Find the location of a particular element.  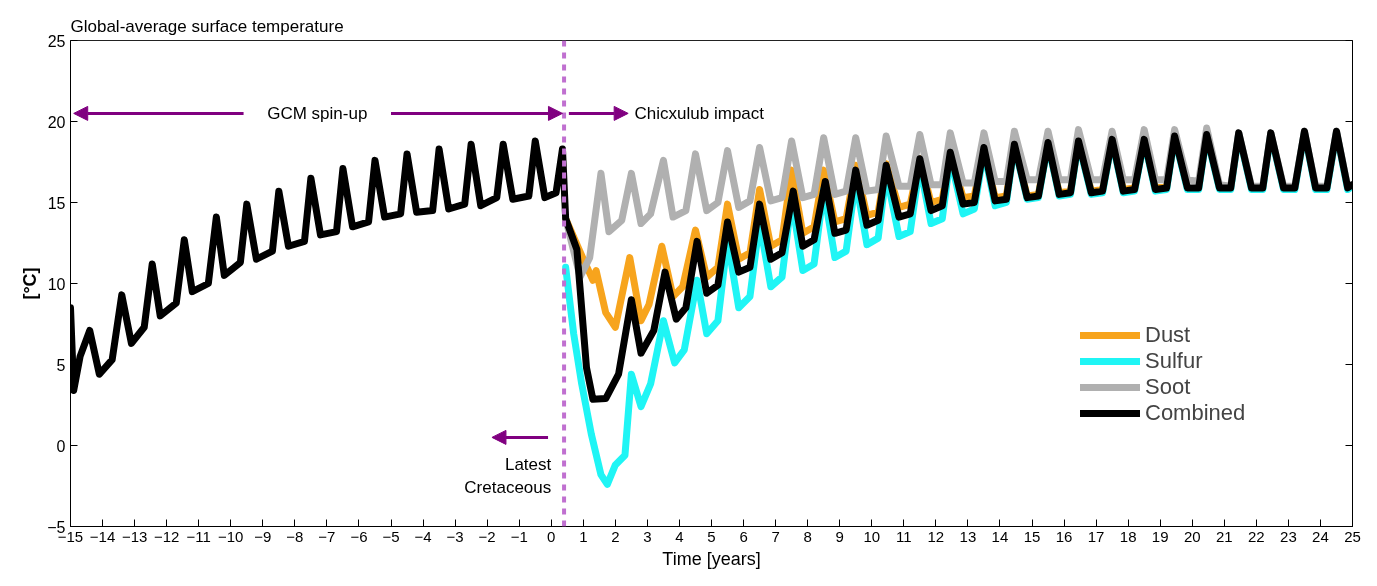

x-tick-label: 8 is located at coordinates (807, 536).